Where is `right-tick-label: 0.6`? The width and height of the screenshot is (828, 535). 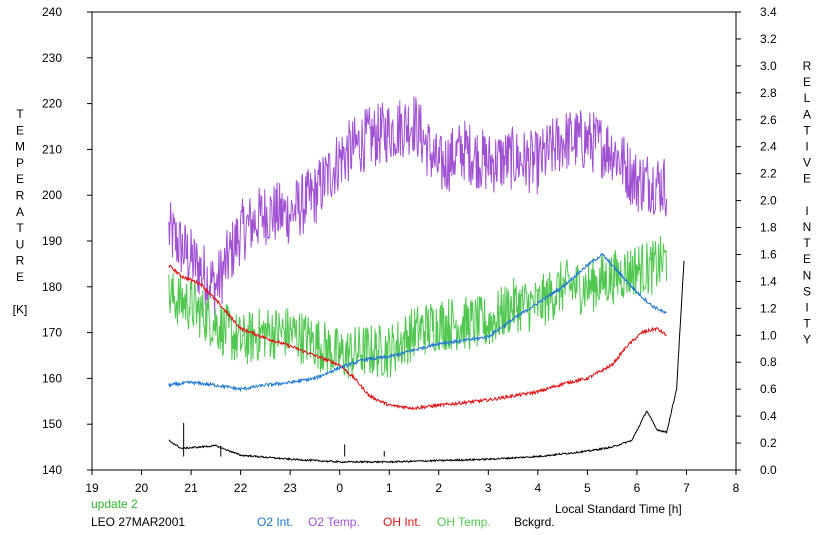
right-tick-label: 0.6 is located at coordinates (768, 389).